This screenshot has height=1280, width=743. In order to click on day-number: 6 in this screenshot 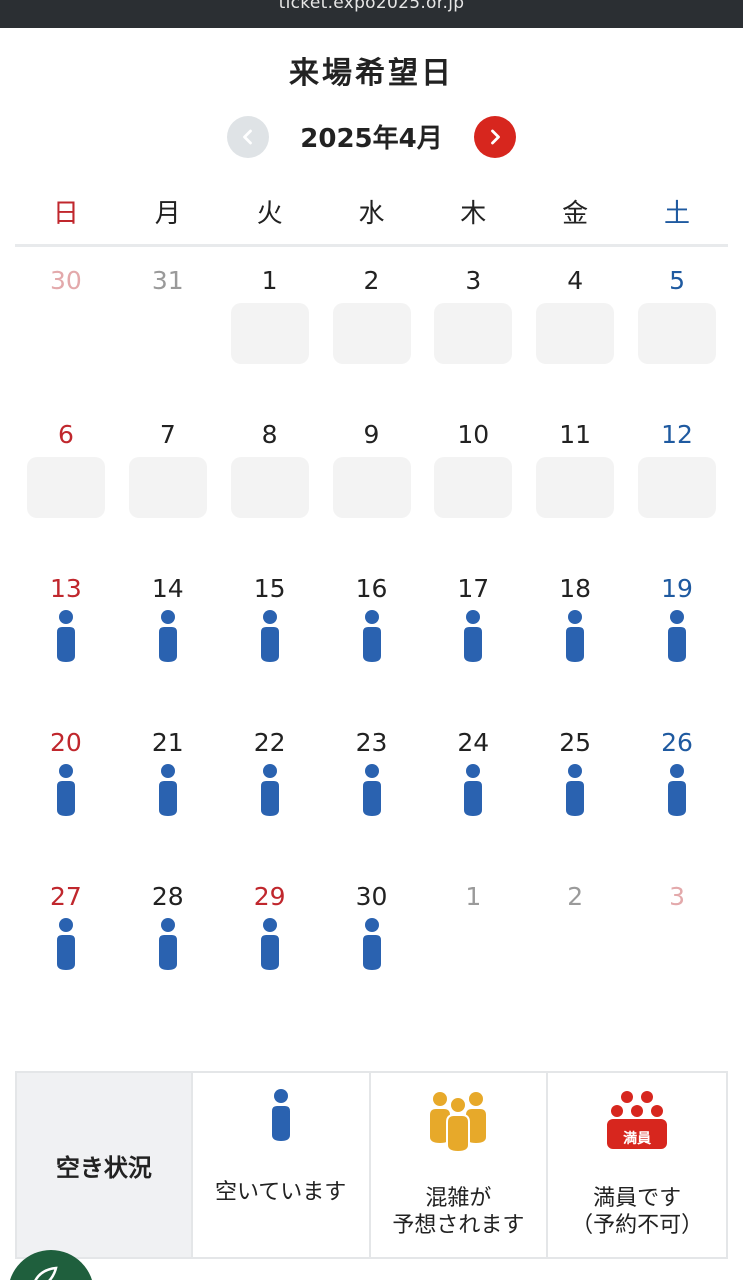, I will do `click(65, 434)`.